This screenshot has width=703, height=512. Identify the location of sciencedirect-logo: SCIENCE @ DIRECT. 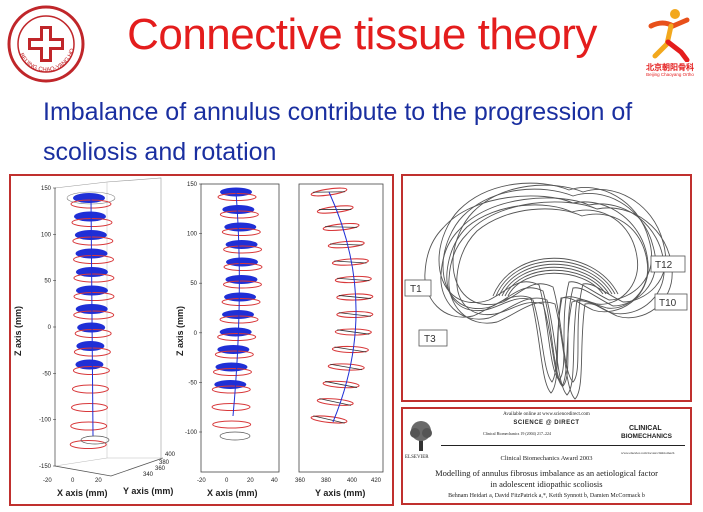
(546, 423).